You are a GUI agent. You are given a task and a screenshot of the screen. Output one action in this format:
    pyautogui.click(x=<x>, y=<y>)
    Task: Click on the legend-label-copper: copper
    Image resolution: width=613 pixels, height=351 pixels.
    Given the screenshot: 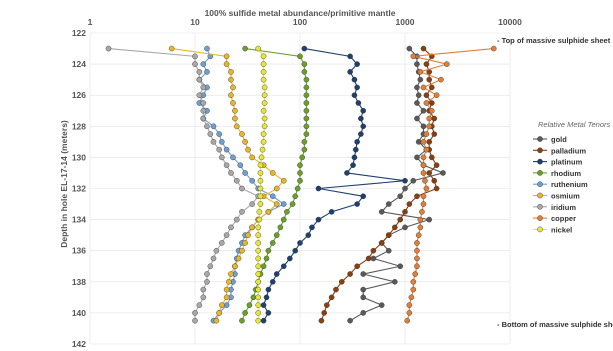 What is the action you would take?
    pyautogui.click(x=563, y=218)
    